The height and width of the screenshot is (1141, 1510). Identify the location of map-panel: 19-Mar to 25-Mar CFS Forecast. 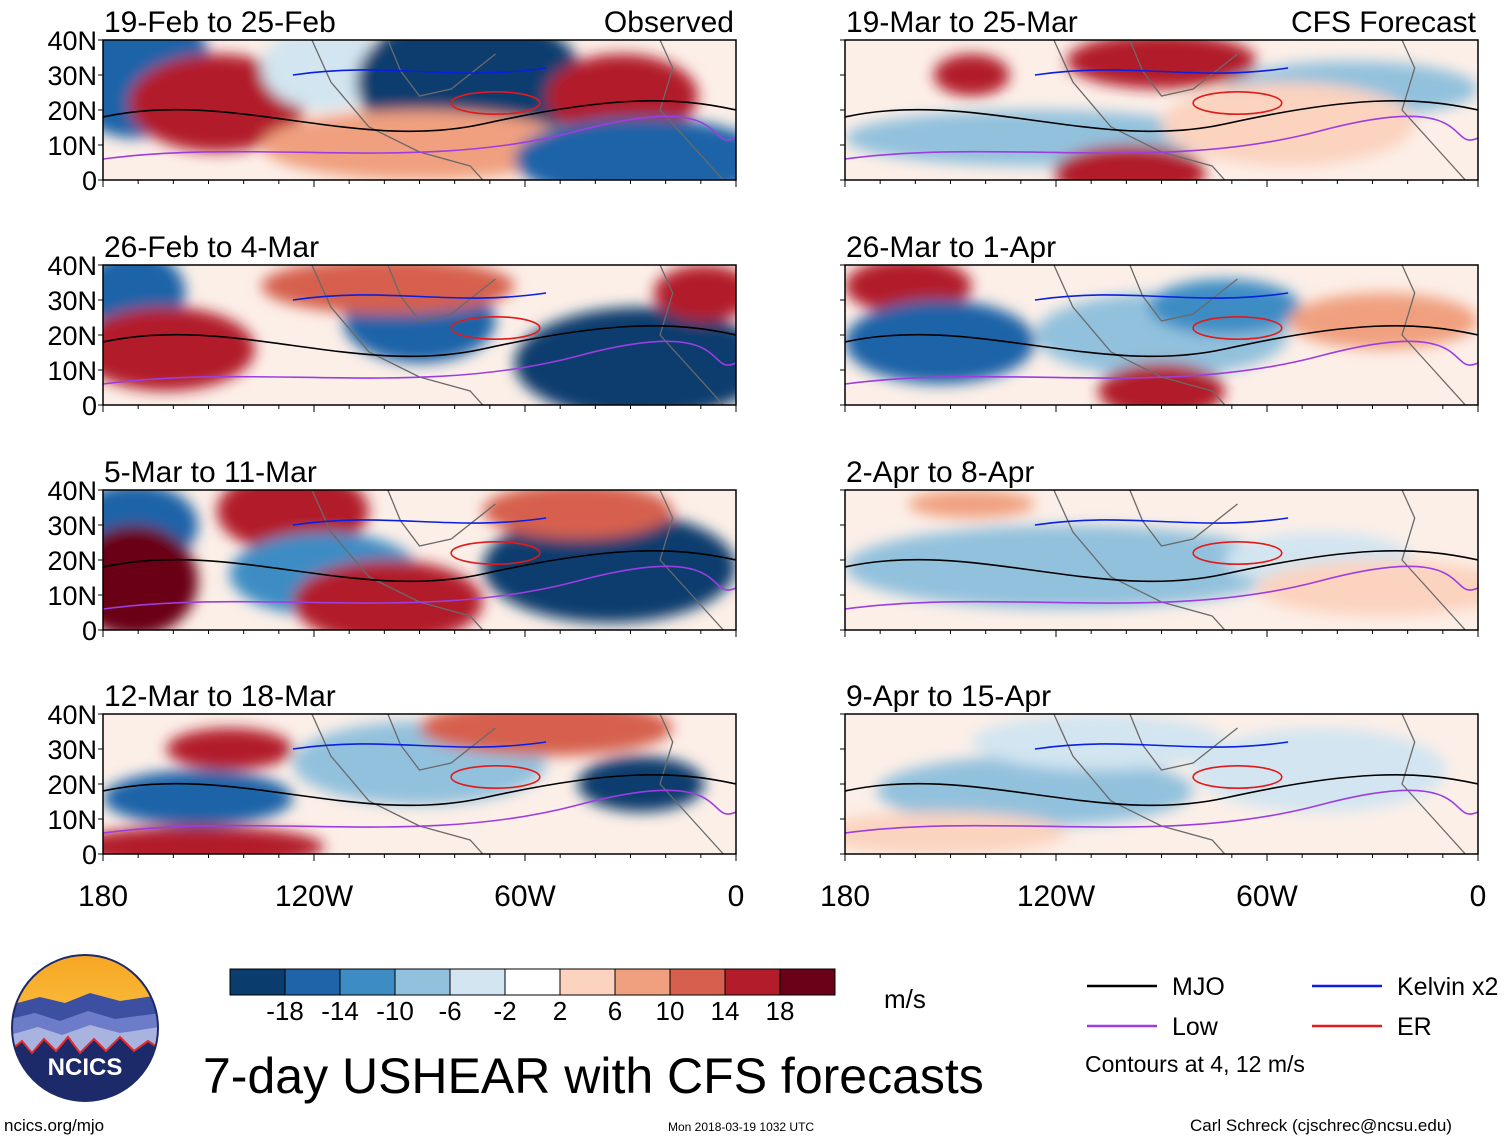
(1159, 96).